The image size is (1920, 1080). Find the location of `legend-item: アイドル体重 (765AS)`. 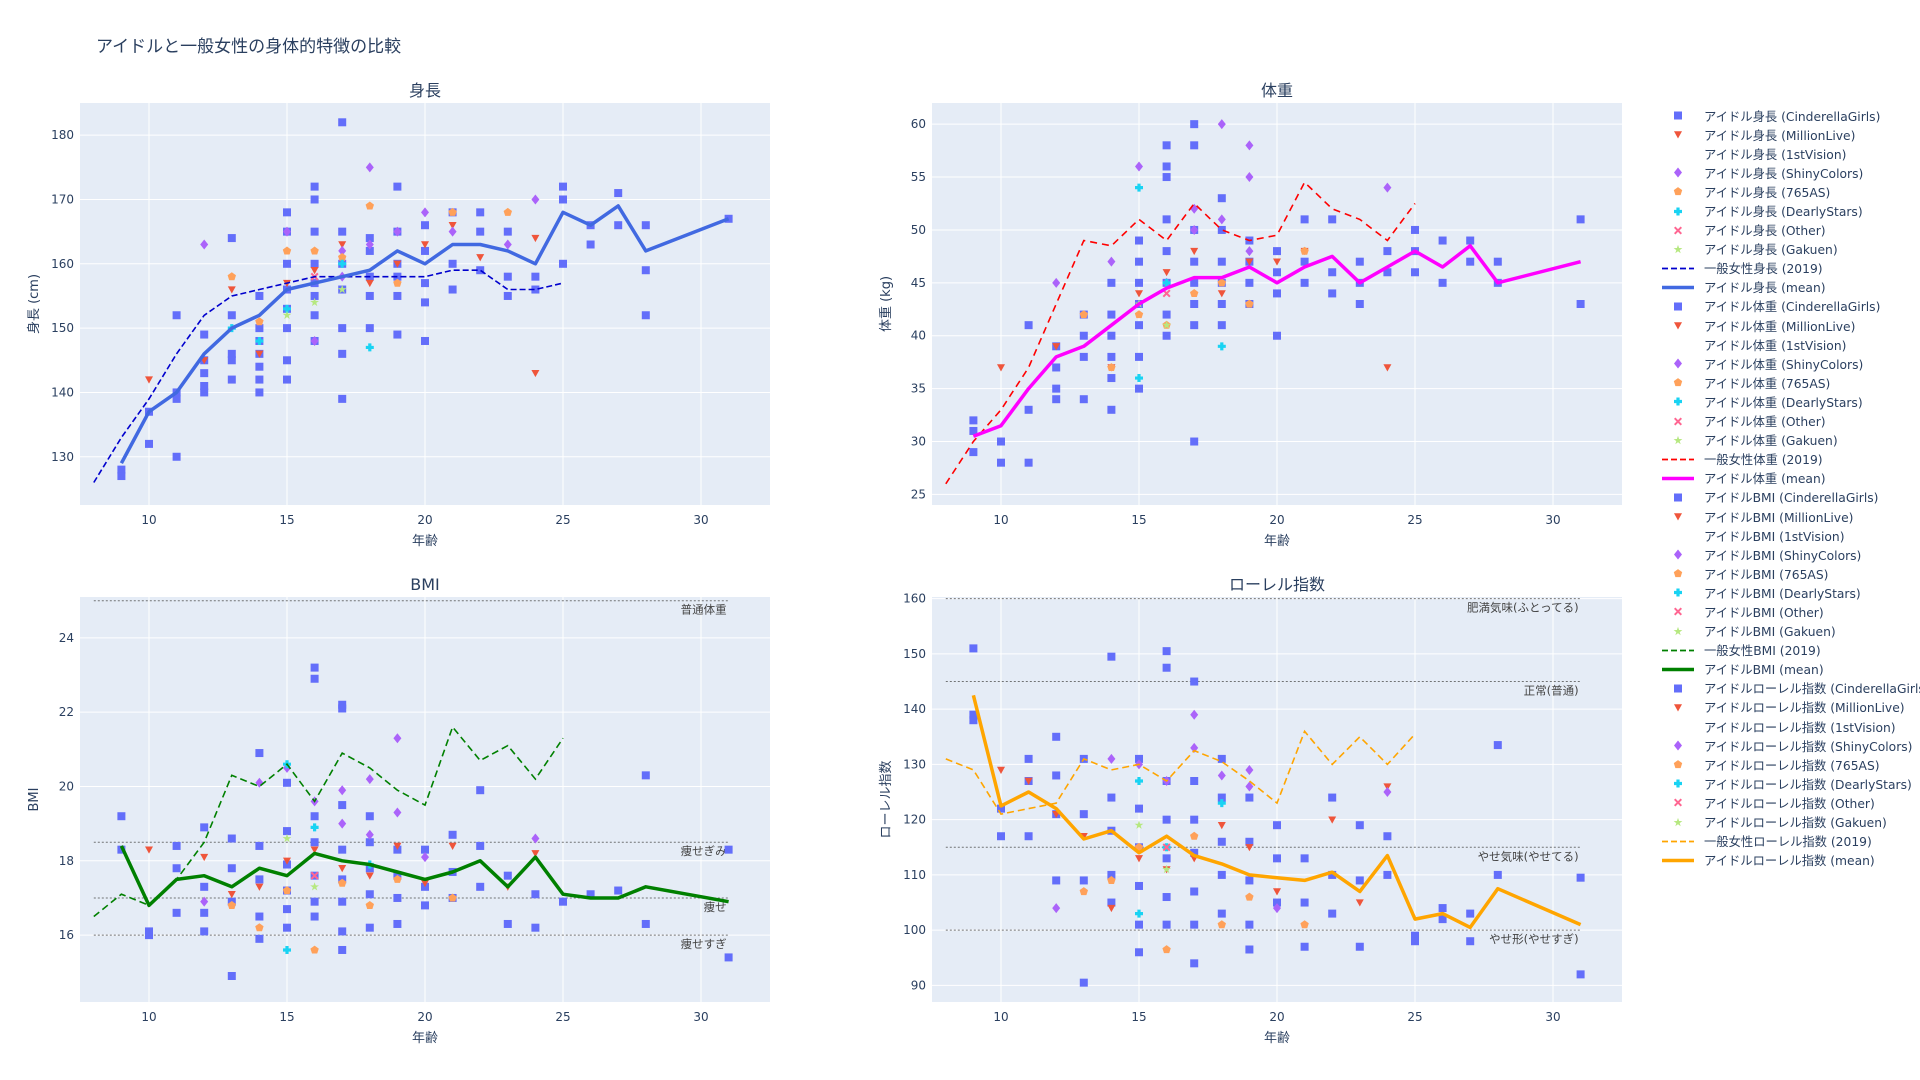

legend-item: アイドル体重 (765AS) is located at coordinates (1789, 382).